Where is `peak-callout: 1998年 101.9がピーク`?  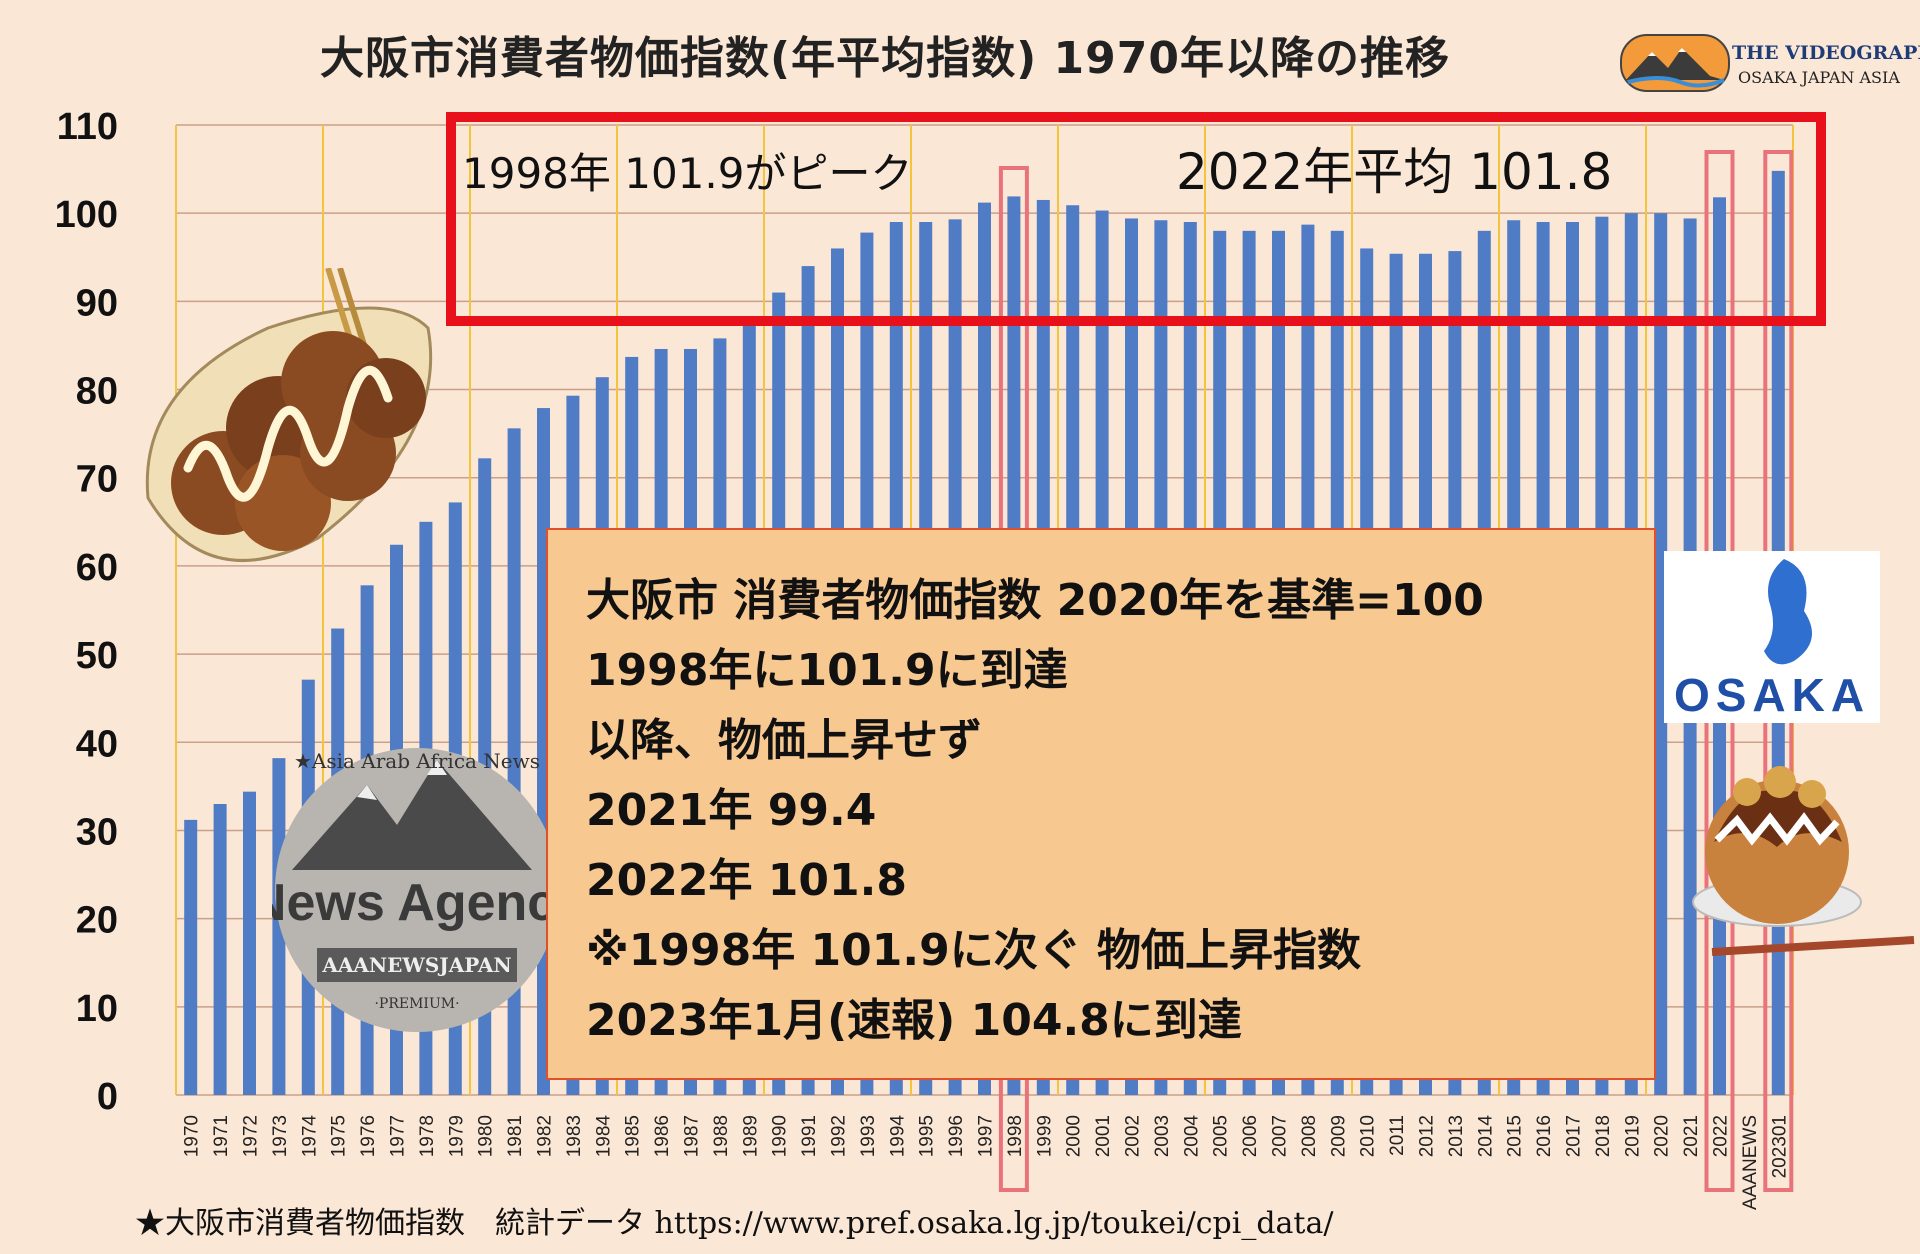 peak-callout: 1998年 101.9がピーク is located at coordinates (687, 173).